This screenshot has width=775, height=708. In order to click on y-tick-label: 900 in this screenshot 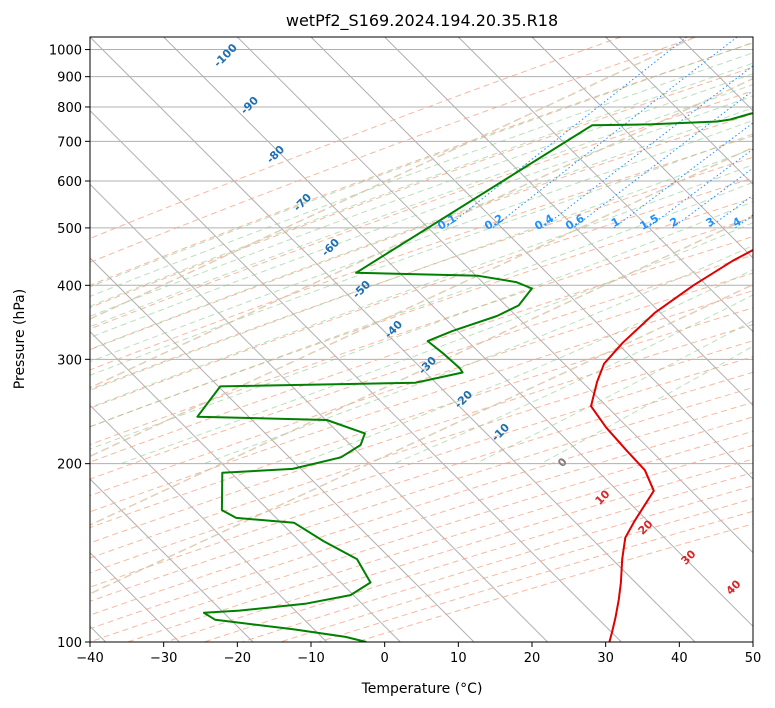, I will do `click(69, 78)`.